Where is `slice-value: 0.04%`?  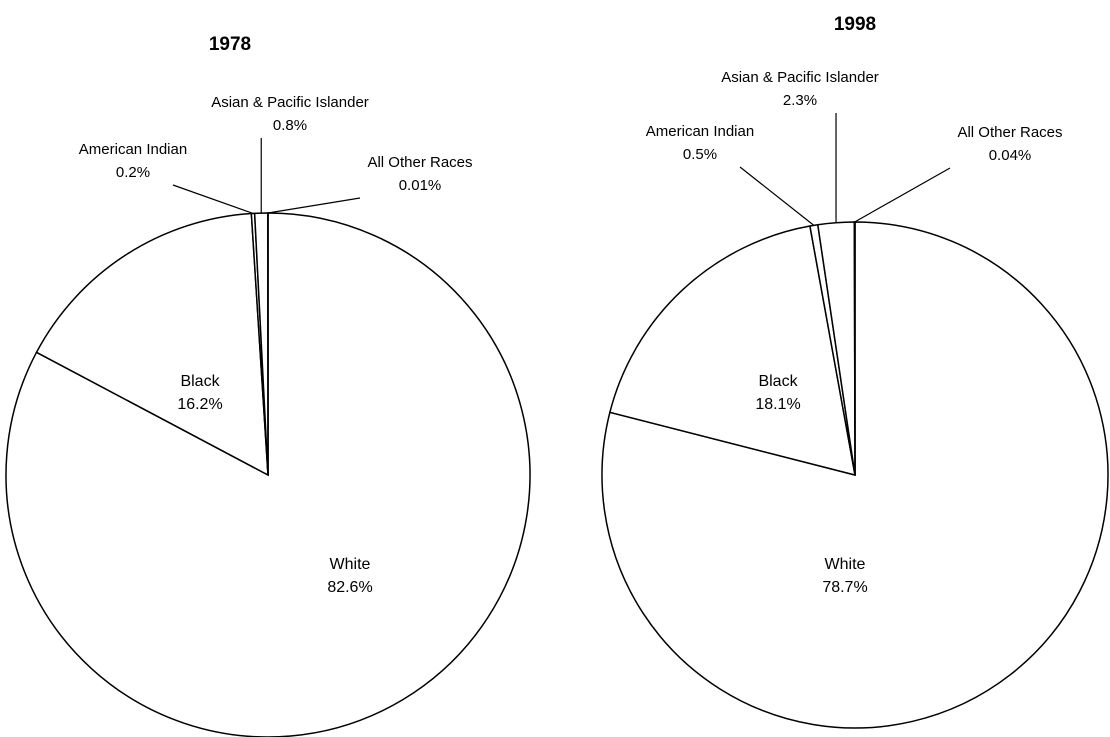
slice-value: 0.04% is located at coordinates (1010, 155).